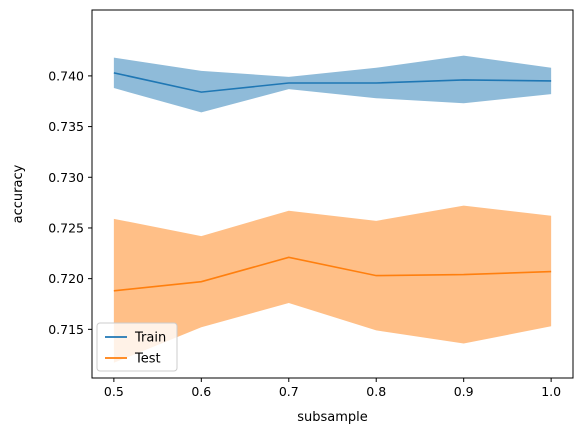 This screenshot has width=585, height=432. What do you see at coordinates (289, 391) in the screenshot?
I see `x-tick-label: 0.7` at bounding box center [289, 391].